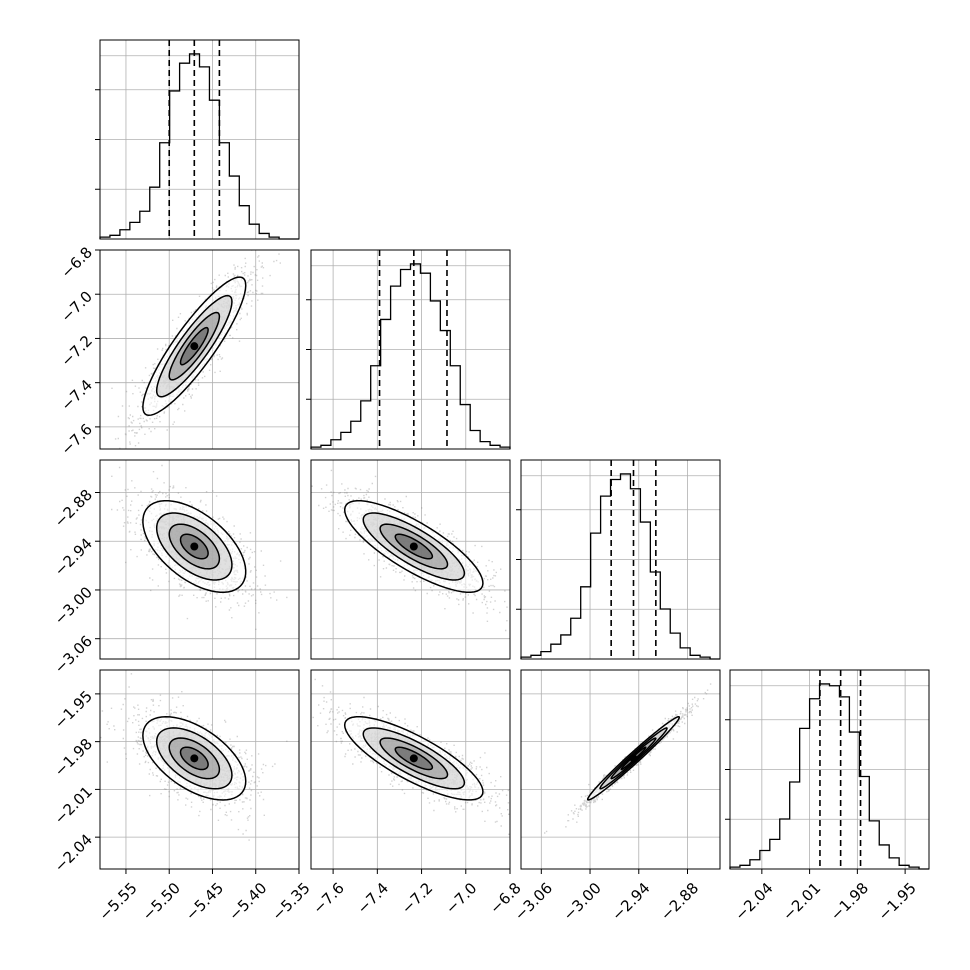  Describe the element at coordinates (73, 709) in the screenshot. I see `ytick-label-3-3: −1.95` at that location.